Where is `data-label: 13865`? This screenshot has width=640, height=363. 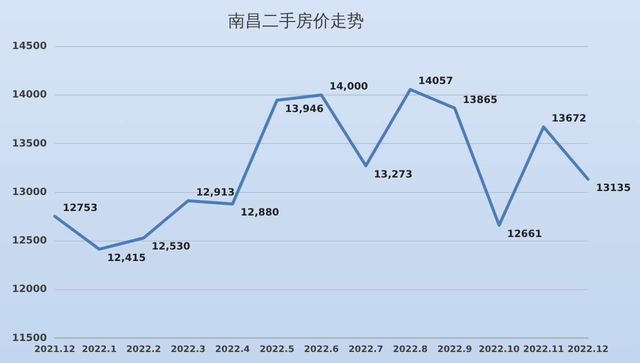
data-label: 13865 is located at coordinates (480, 100).